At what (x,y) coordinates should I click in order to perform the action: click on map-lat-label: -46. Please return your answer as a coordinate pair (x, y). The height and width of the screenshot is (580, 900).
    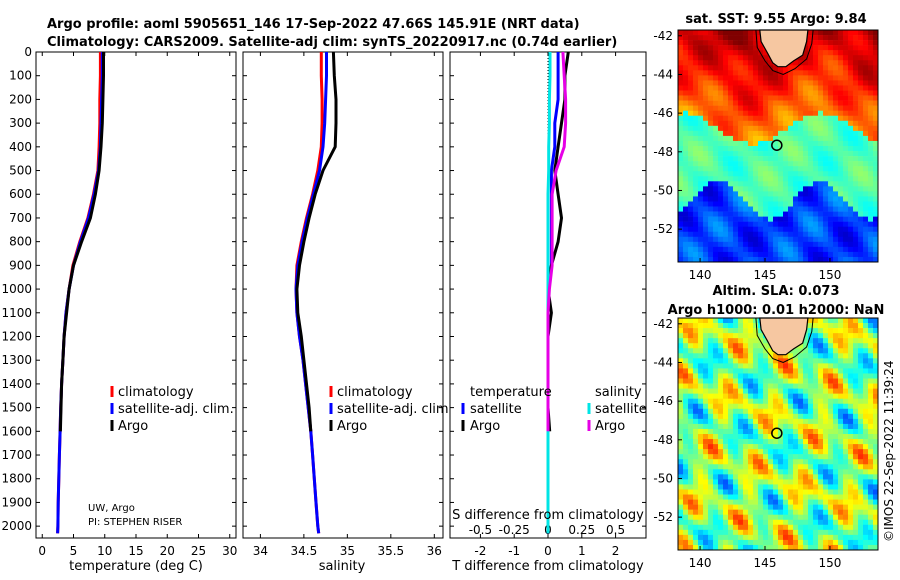
    Looking at the image, I should click on (663, 113).